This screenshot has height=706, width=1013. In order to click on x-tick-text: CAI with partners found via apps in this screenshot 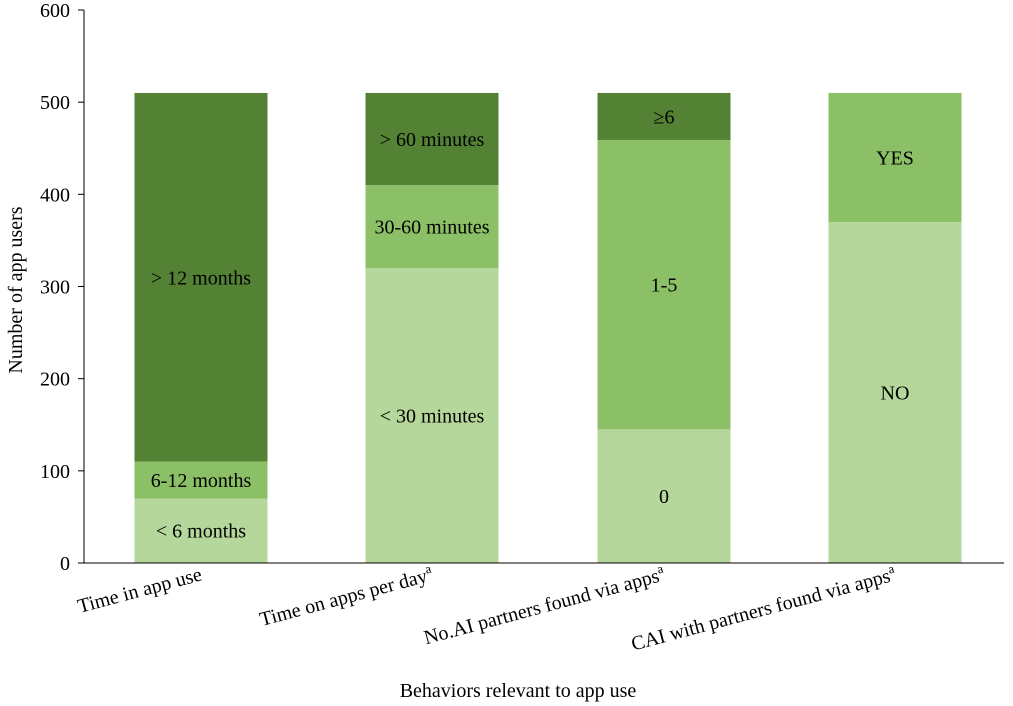, I will do `click(761, 610)`.